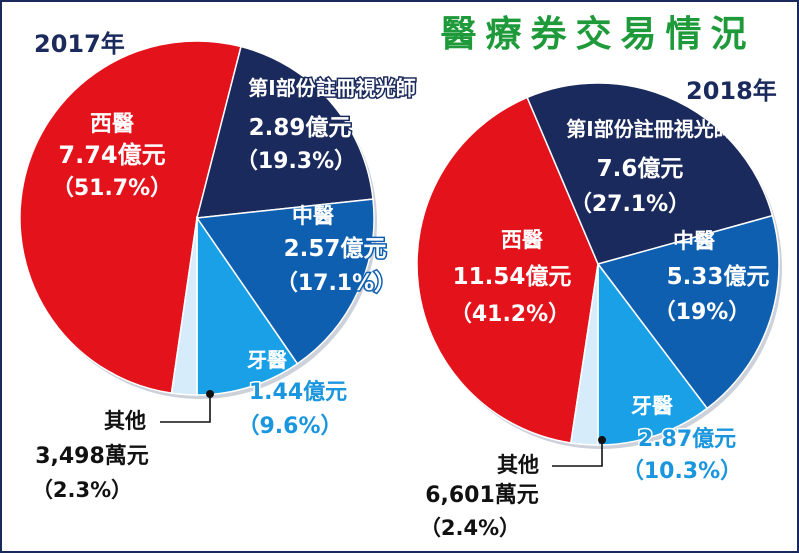 The width and height of the screenshot is (799, 553). Describe the element at coordinates (602, 440) in the screenshot. I see `leader-dot-2018-others` at that location.